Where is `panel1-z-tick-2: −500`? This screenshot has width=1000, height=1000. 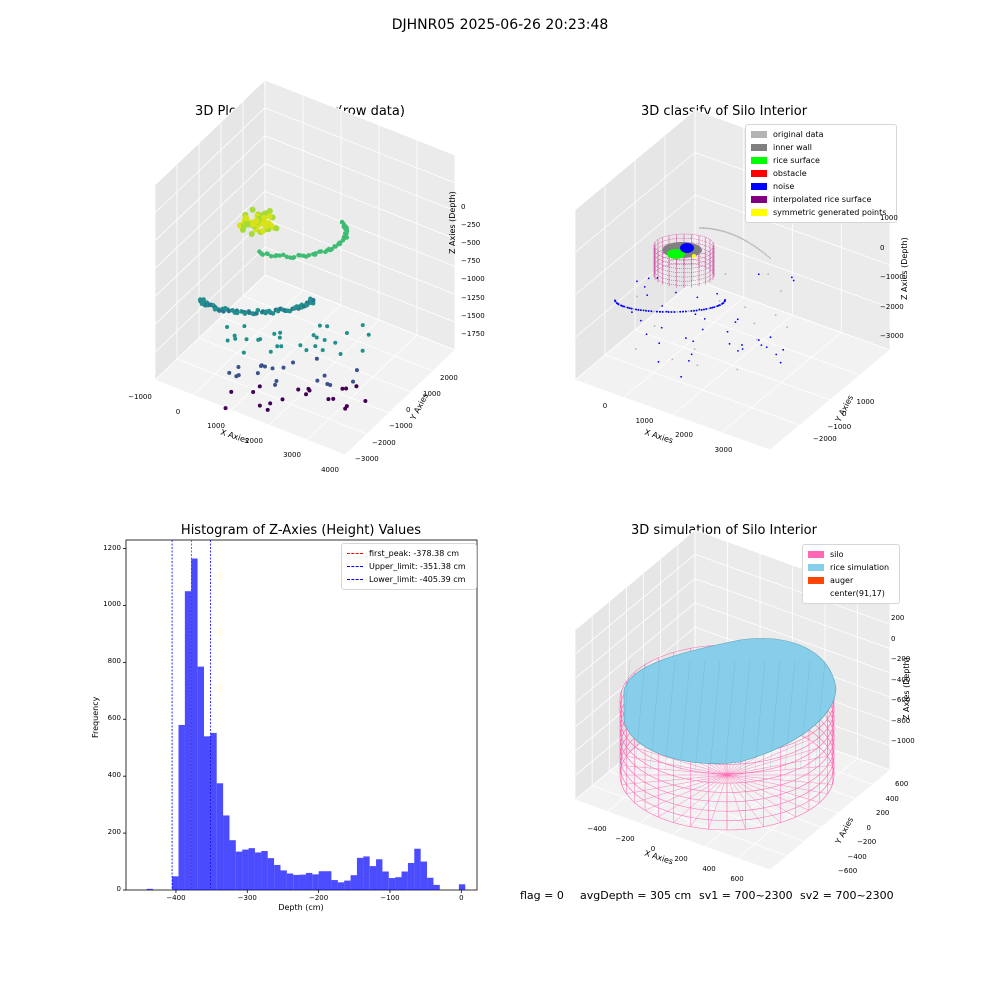
panel1-z-tick-2: −500 is located at coordinates (471, 243).